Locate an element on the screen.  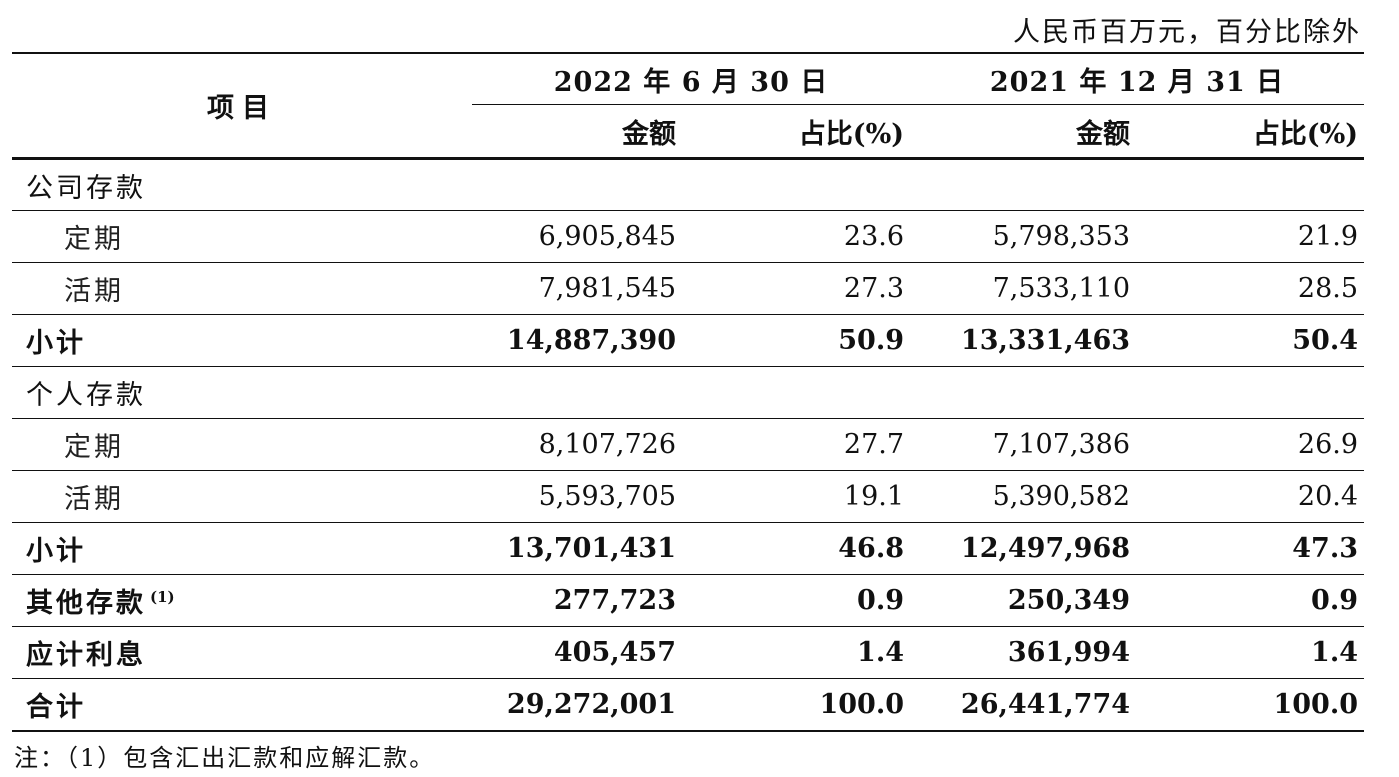
ratio-2022: 27.3 is located at coordinates (874, 288).